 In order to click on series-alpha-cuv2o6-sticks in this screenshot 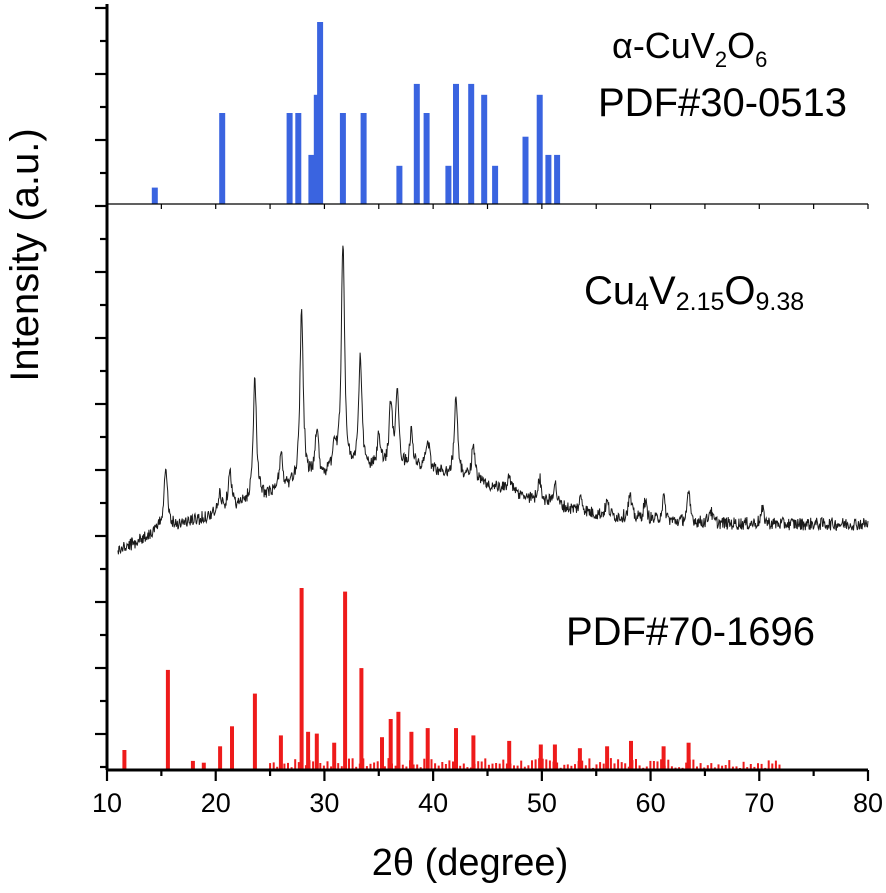, I will do `click(356, 113)`.